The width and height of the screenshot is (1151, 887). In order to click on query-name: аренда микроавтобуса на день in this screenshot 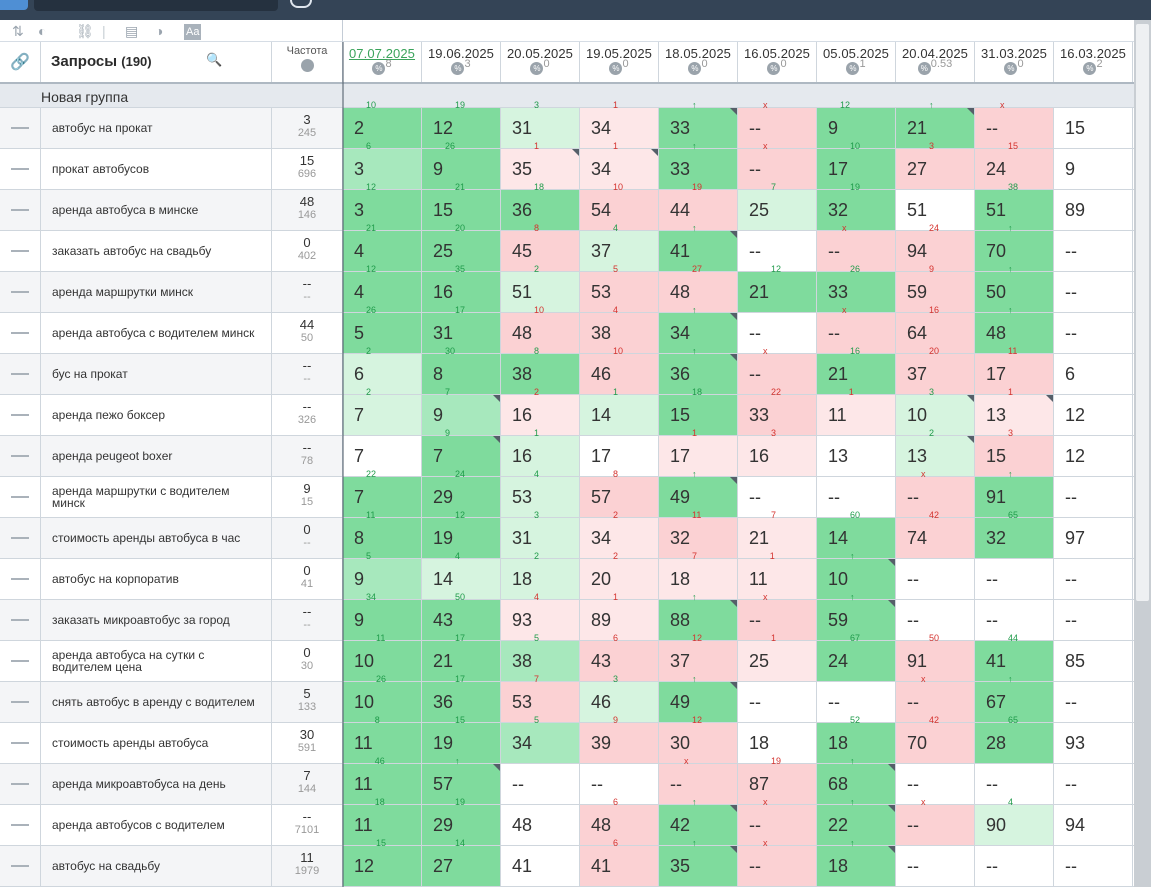, I will do `click(156, 784)`.